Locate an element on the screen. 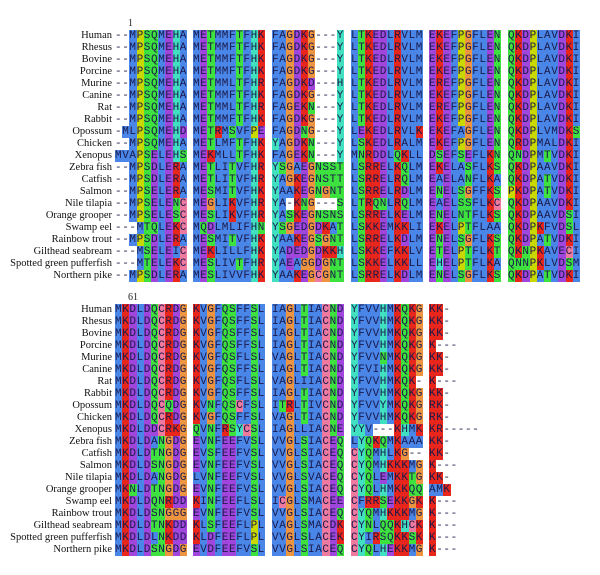 This screenshot has height=575, width=600. species-label: Murine is located at coordinates (96, 357).